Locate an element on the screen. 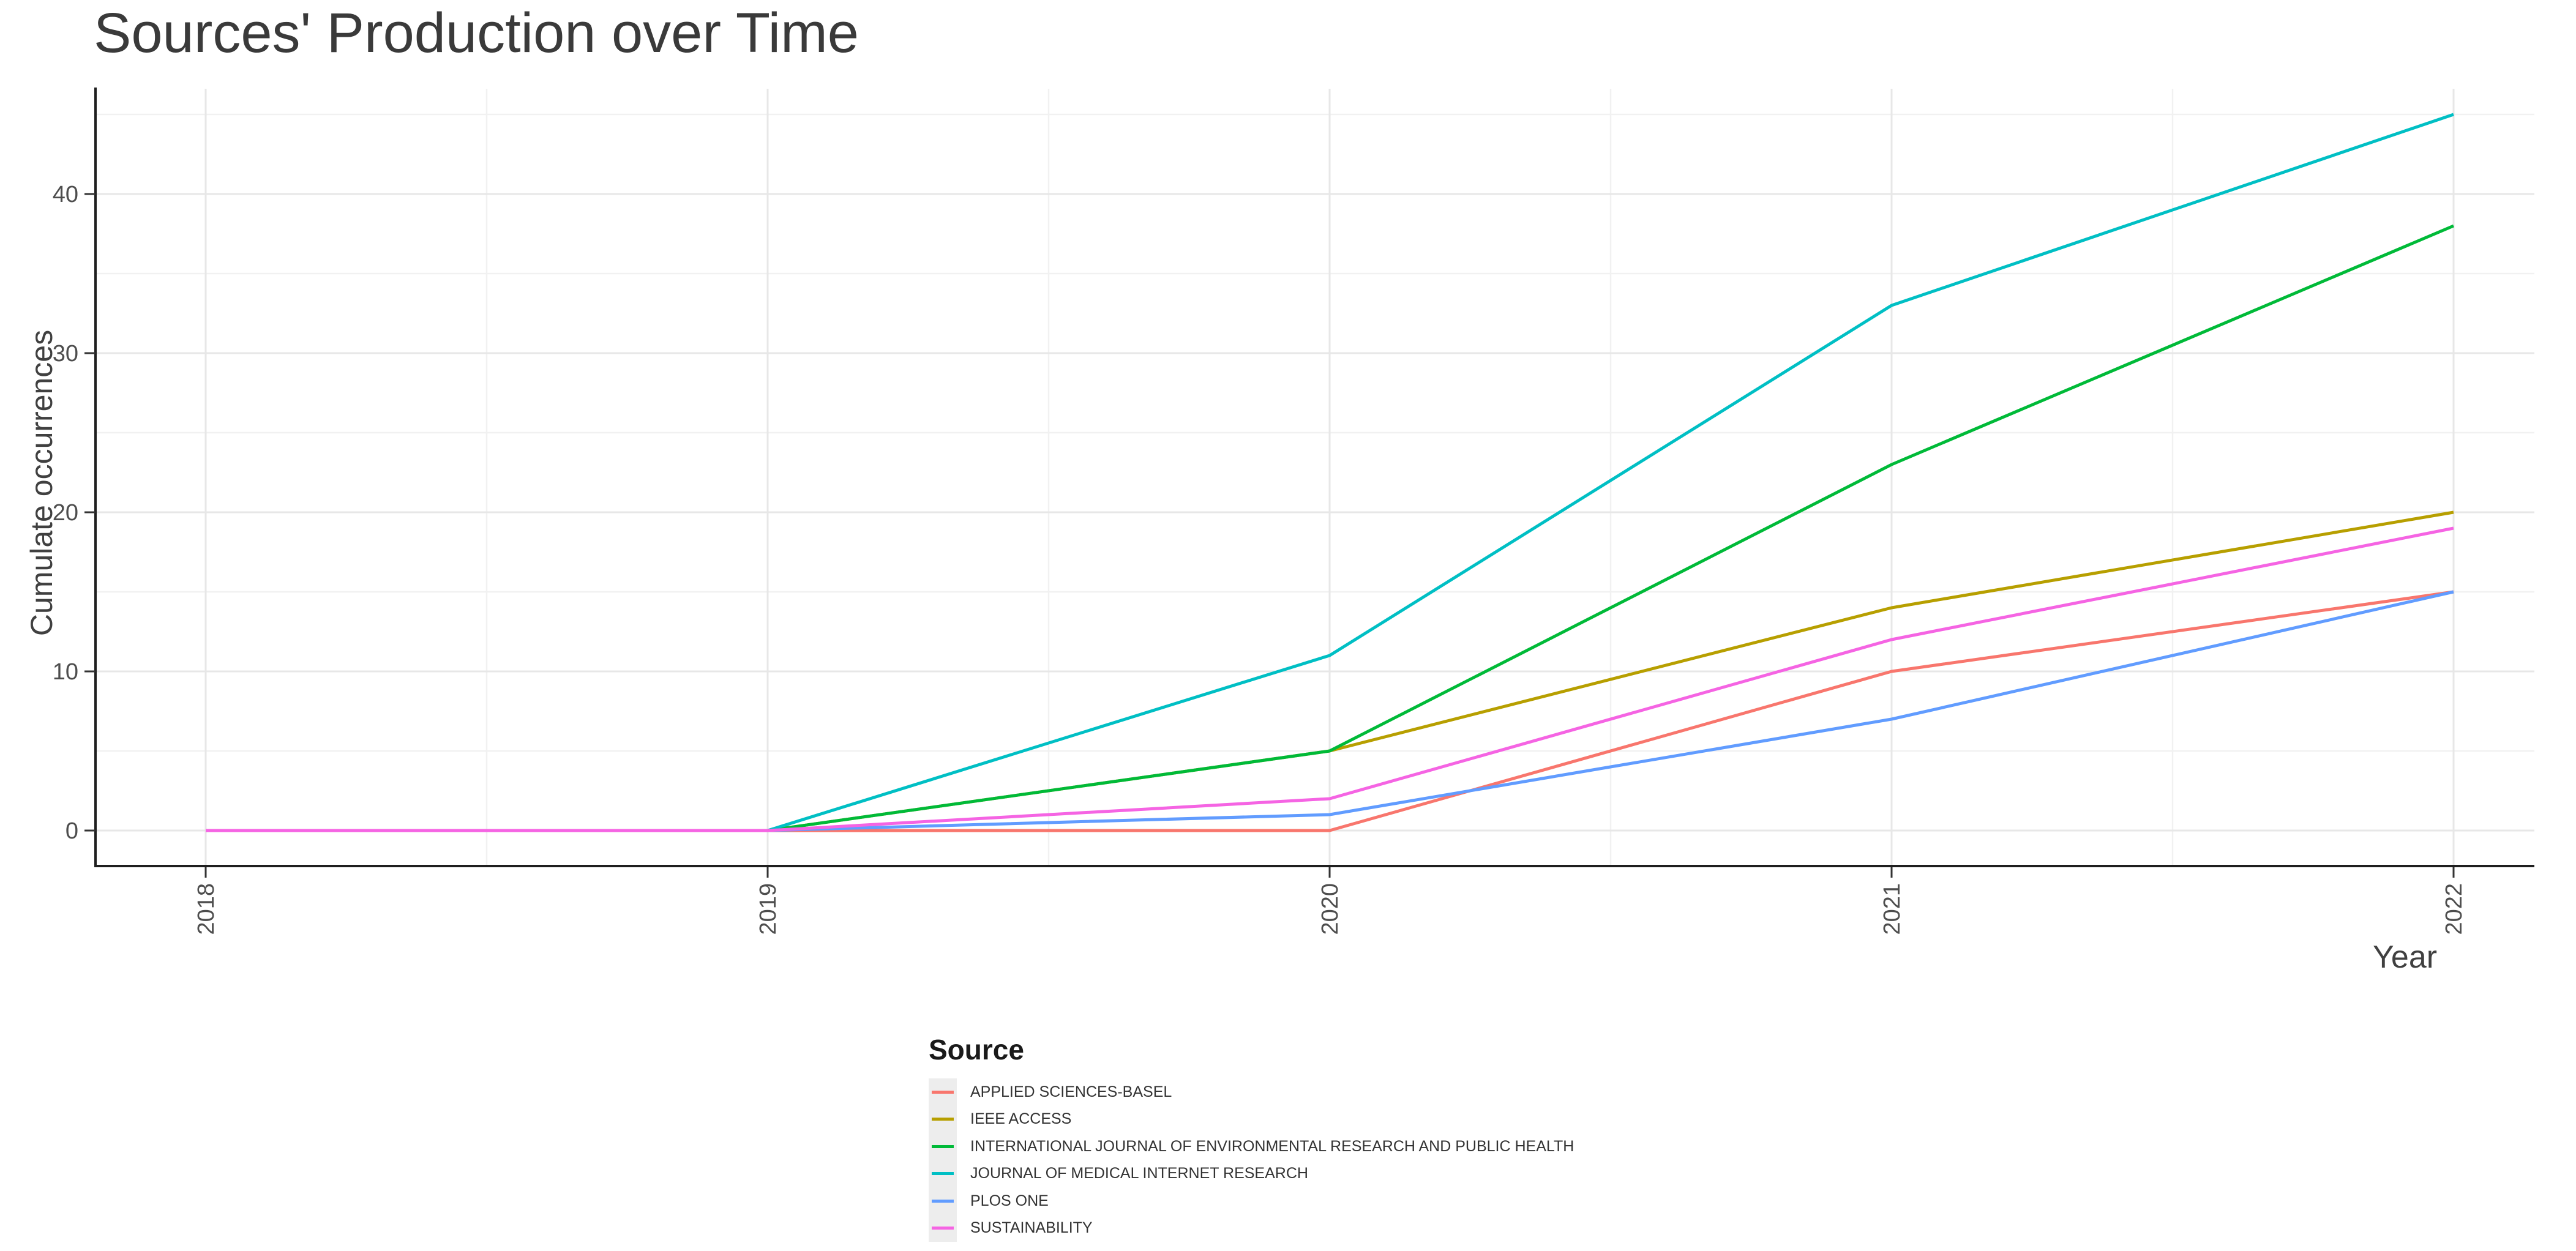 The height and width of the screenshot is (1251, 2576). x-tick-label: 2019 is located at coordinates (768, 909).